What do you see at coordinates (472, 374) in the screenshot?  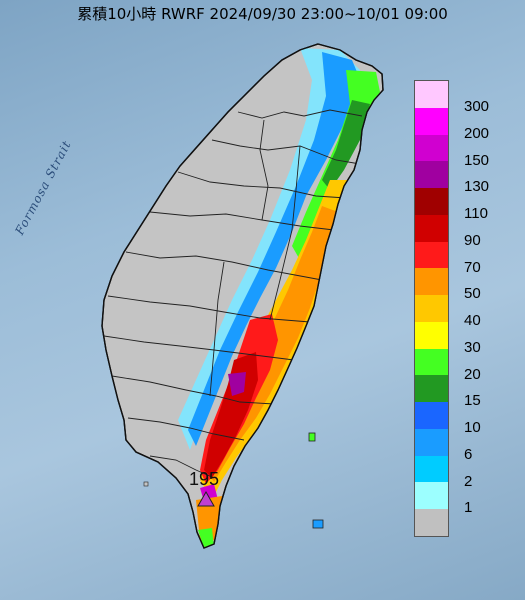 I see `legend-label: 20` at bounding box center [472, 374].